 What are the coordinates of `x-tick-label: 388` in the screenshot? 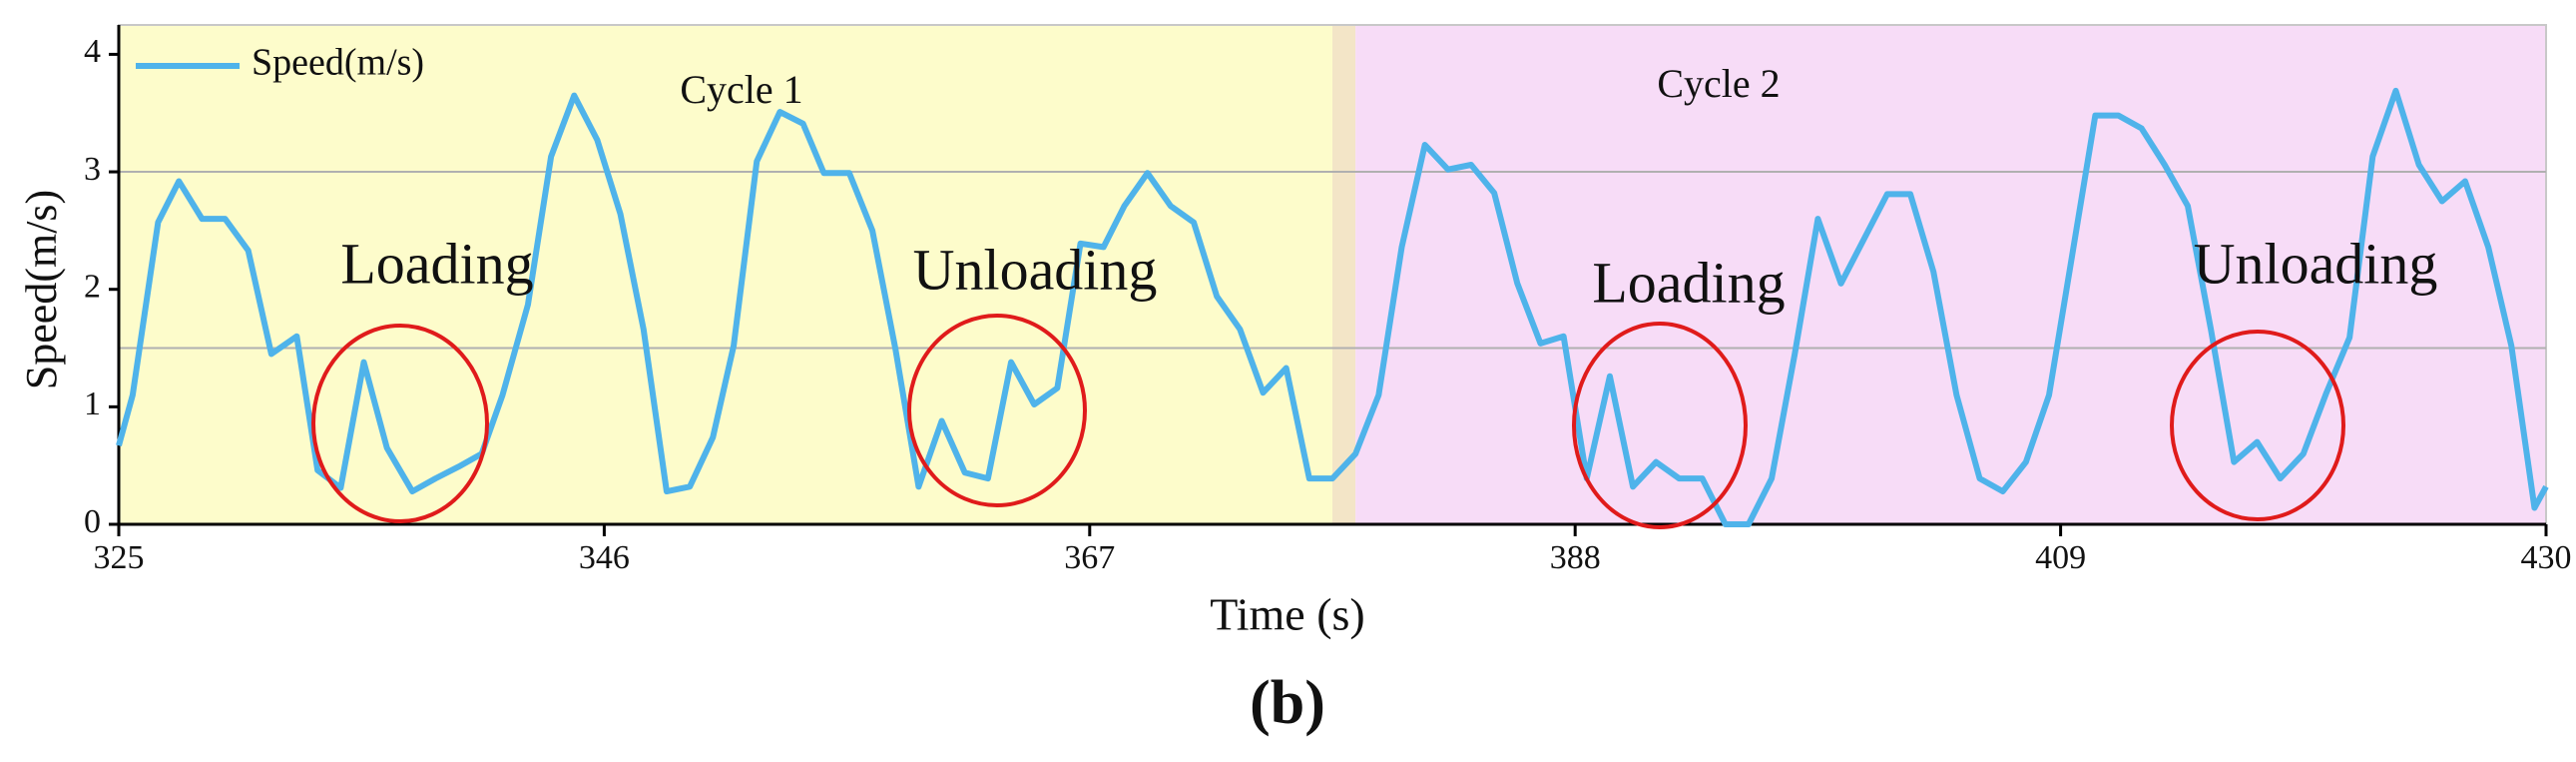 It's located at (1576, 557).